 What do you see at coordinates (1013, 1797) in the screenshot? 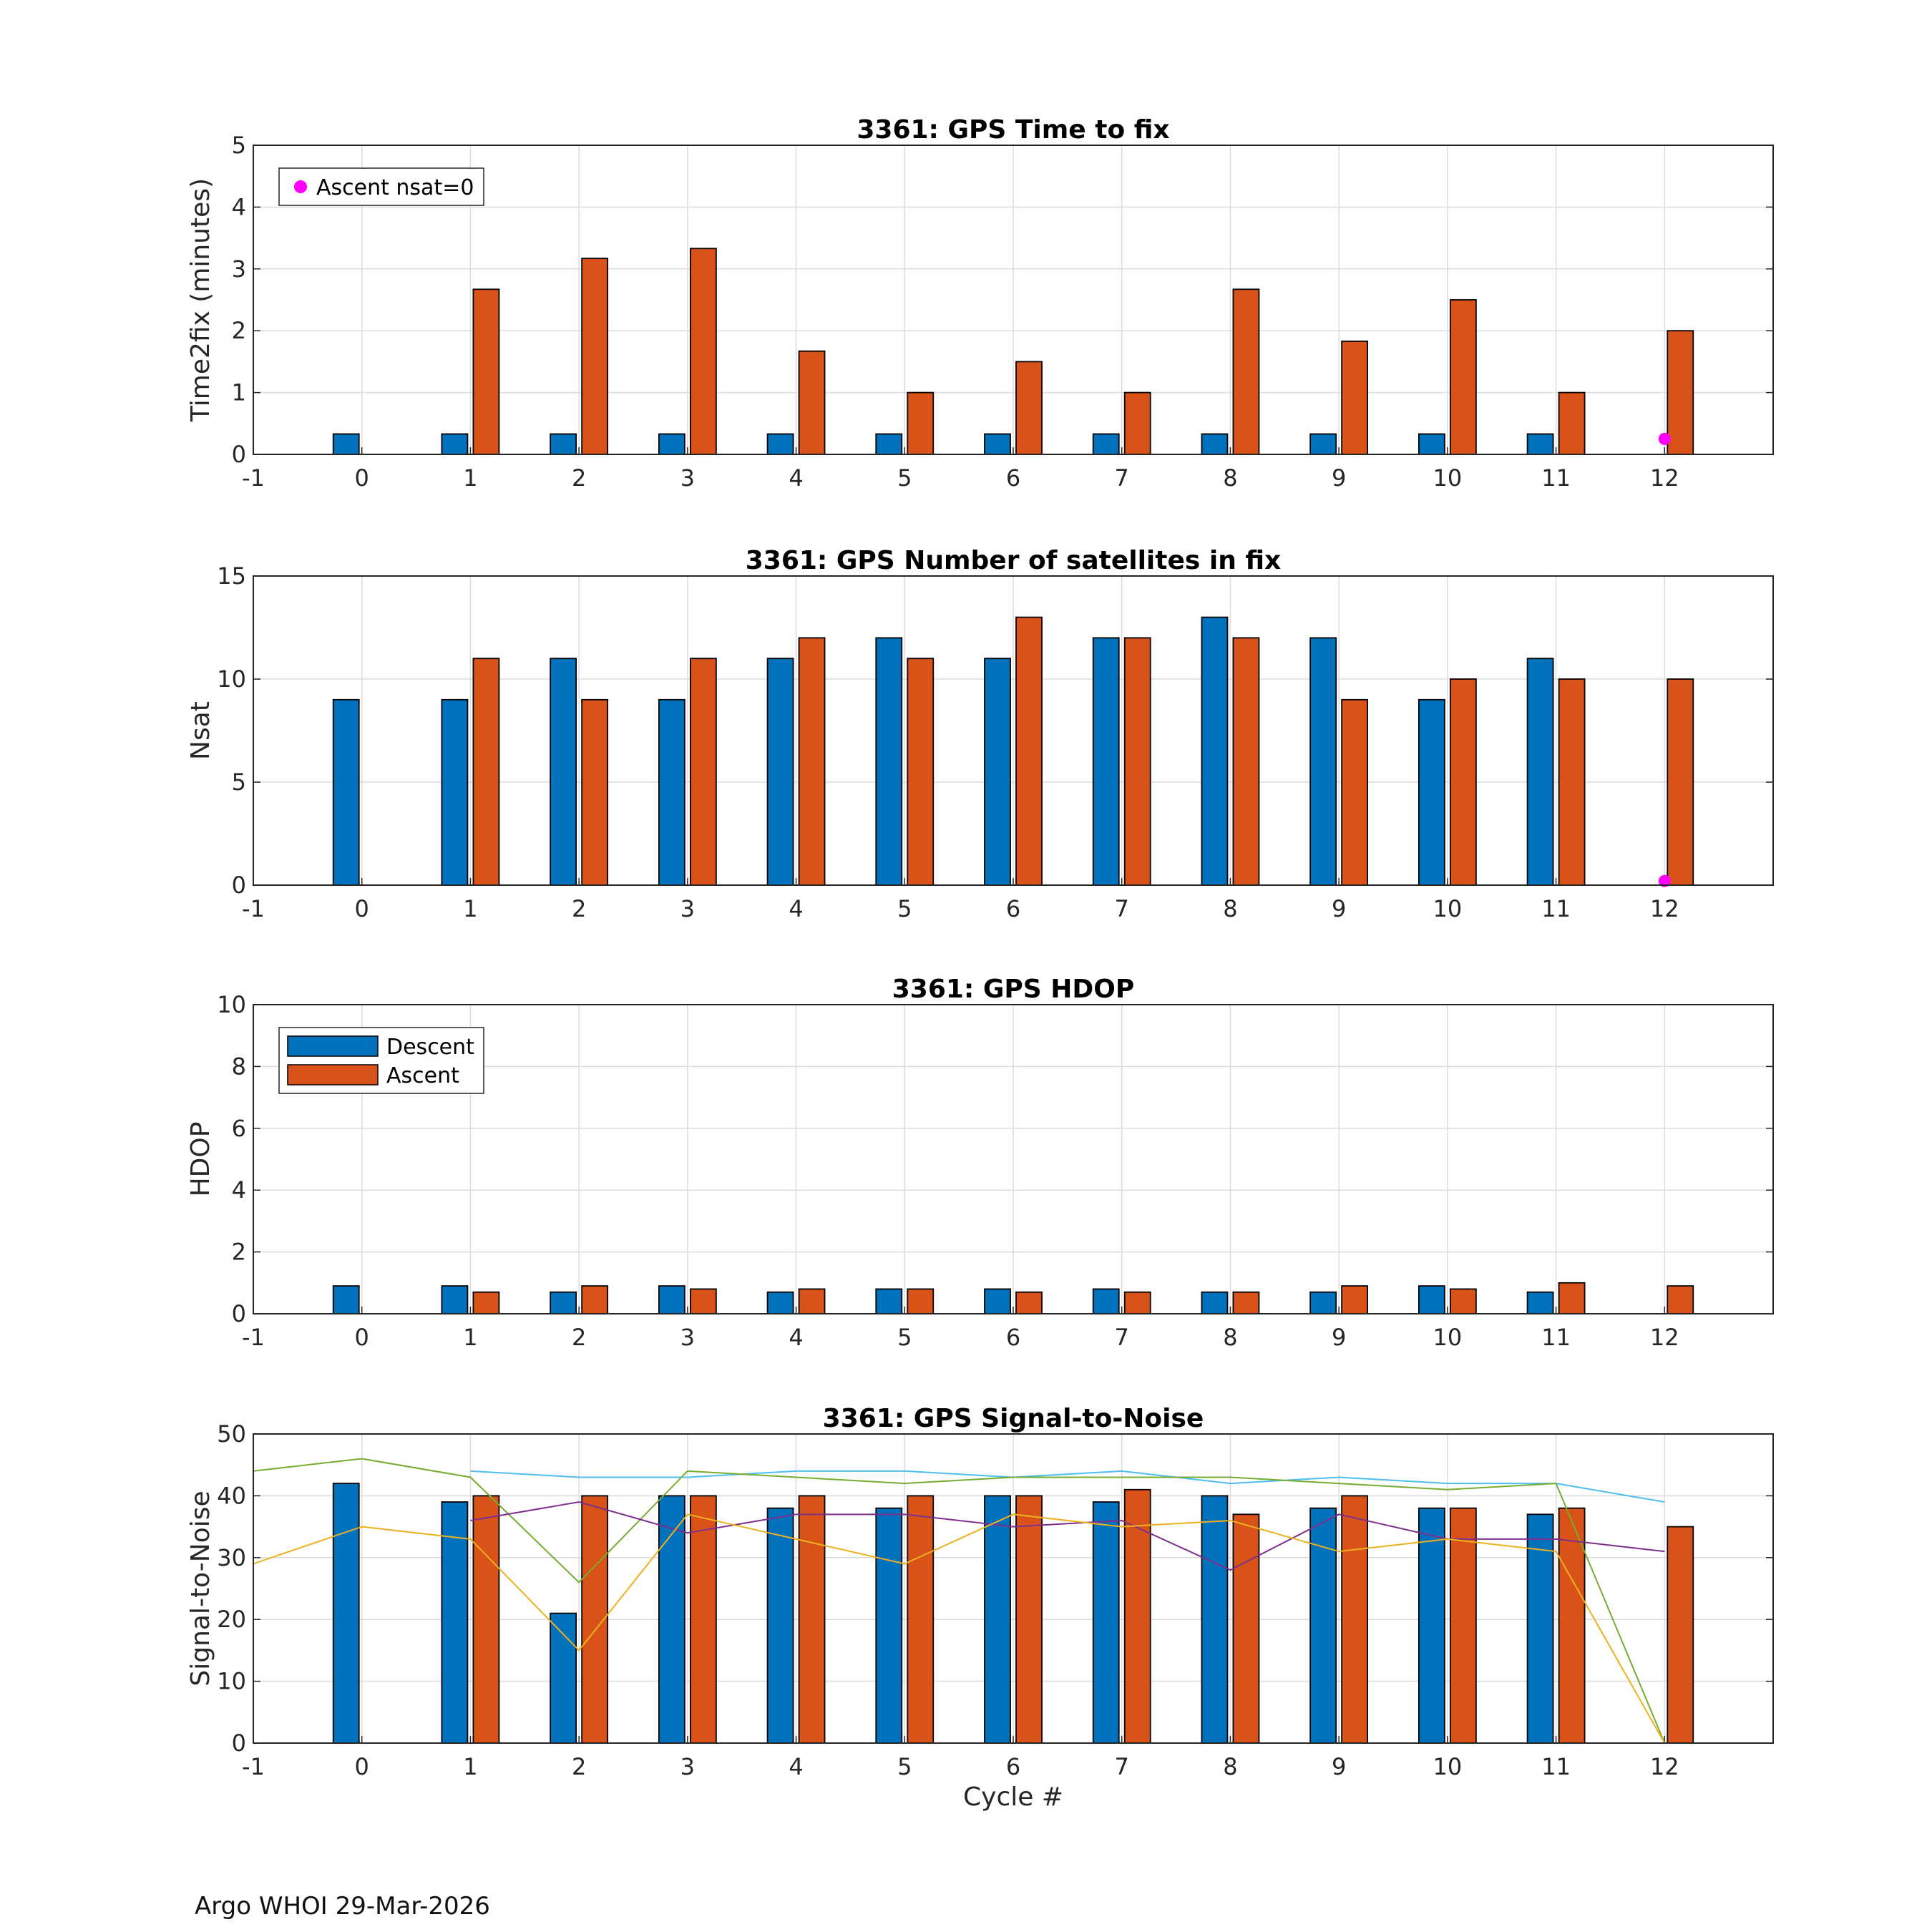
I see `x-axis-label: Cycle #` at bounding box center [1013, 1797].